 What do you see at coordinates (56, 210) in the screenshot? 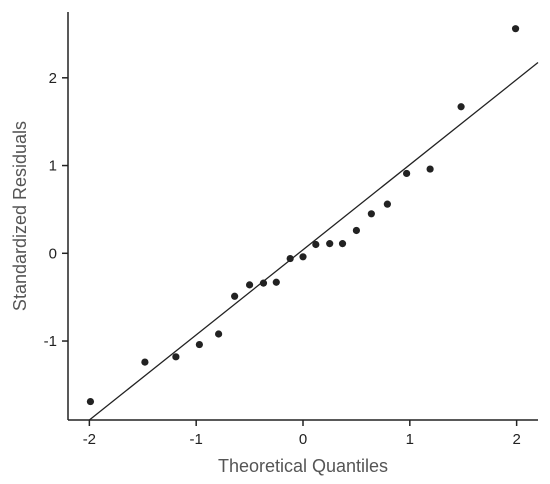
I see `y-axis-ticks: -1 0 1 2` at bounding box center [56, 210].